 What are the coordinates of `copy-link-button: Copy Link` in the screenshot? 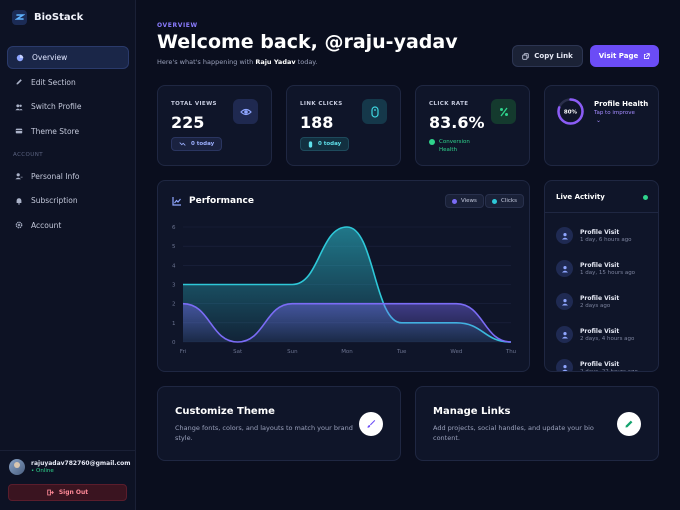 It's located at (547, 56).